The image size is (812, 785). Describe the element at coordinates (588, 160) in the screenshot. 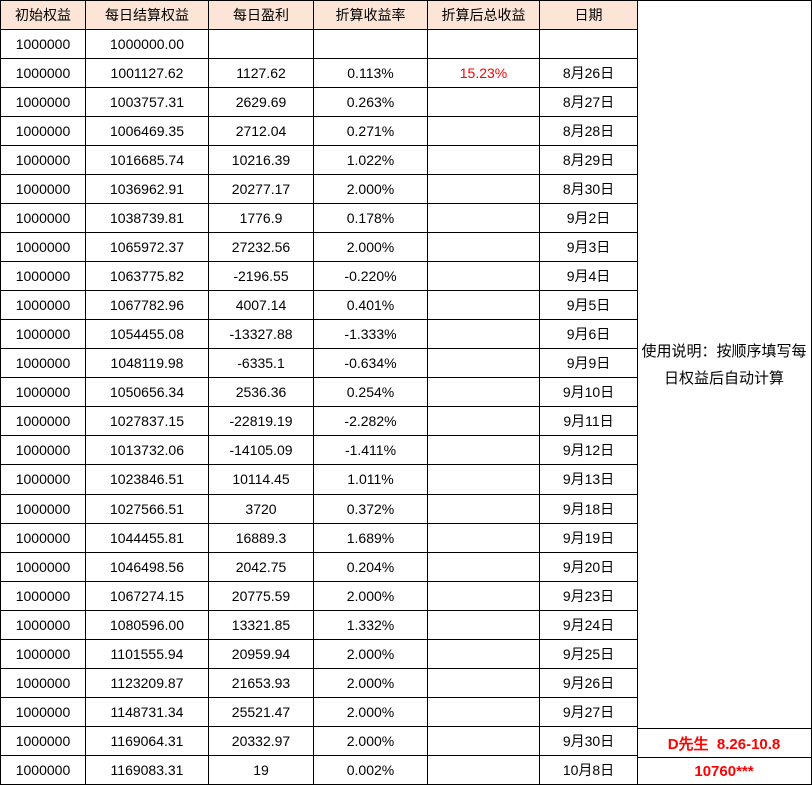

I see `cell-date: 8月29日` at that location.